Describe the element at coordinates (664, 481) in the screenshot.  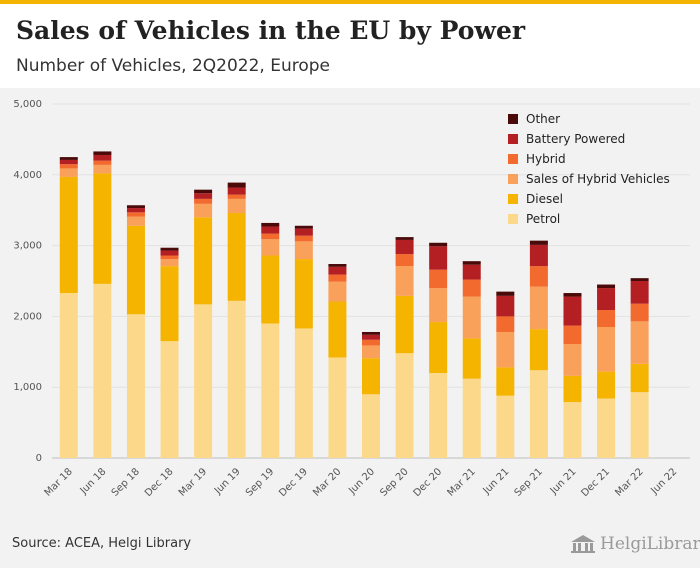
I see `x-tick-label: Jun 22` at that location.